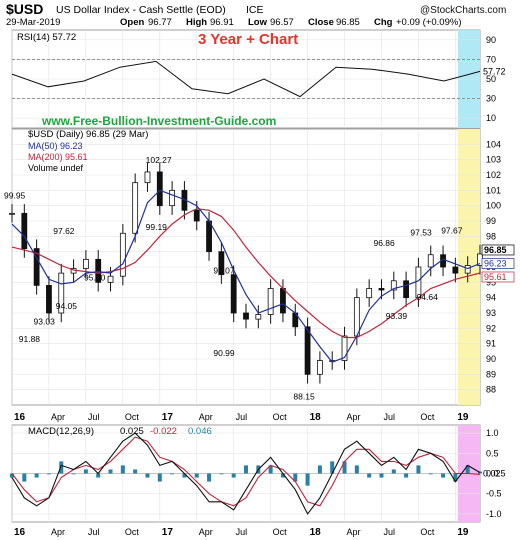  I want to click on price-tick-label: 89, so click(491, 374).